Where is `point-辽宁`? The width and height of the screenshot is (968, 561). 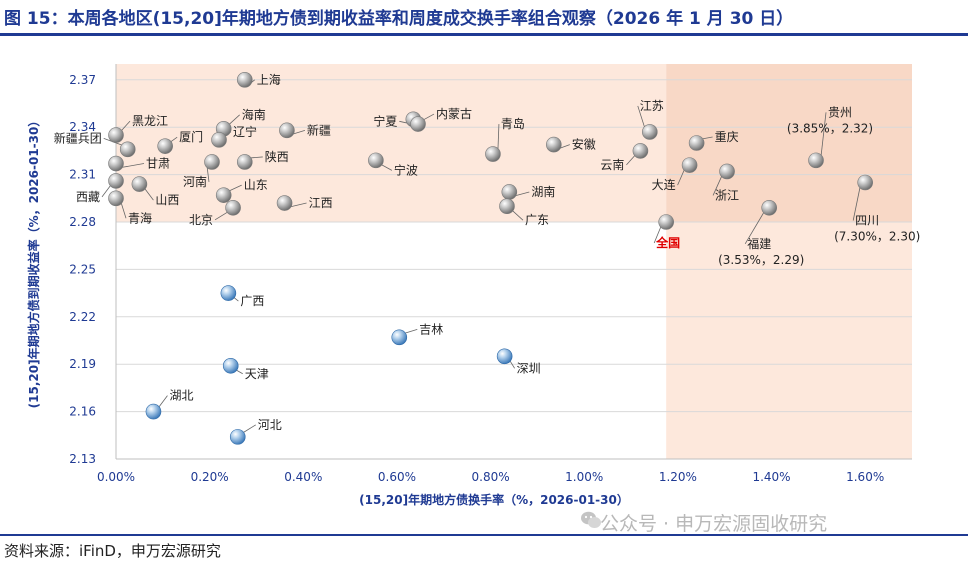 point-辽宁 is located at coordinates (219, 140).